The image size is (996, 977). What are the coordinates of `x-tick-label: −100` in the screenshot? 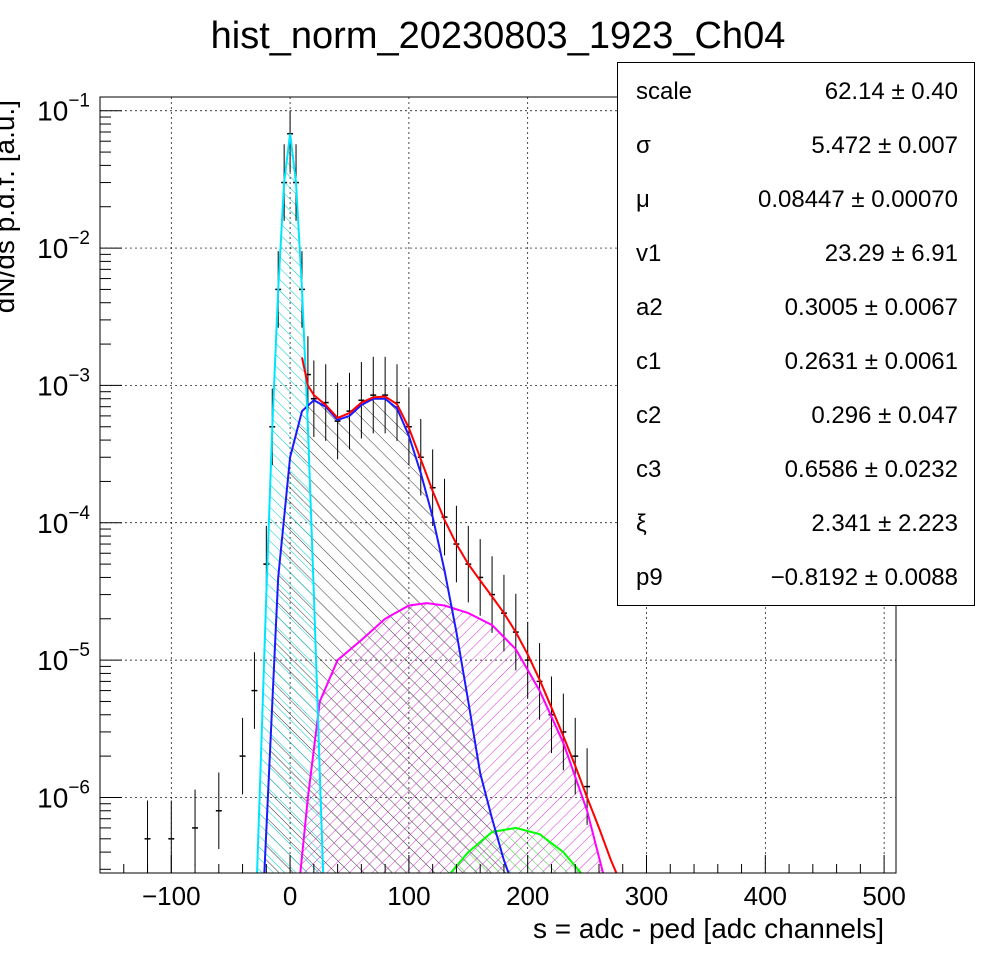 It's located at (171, 896).